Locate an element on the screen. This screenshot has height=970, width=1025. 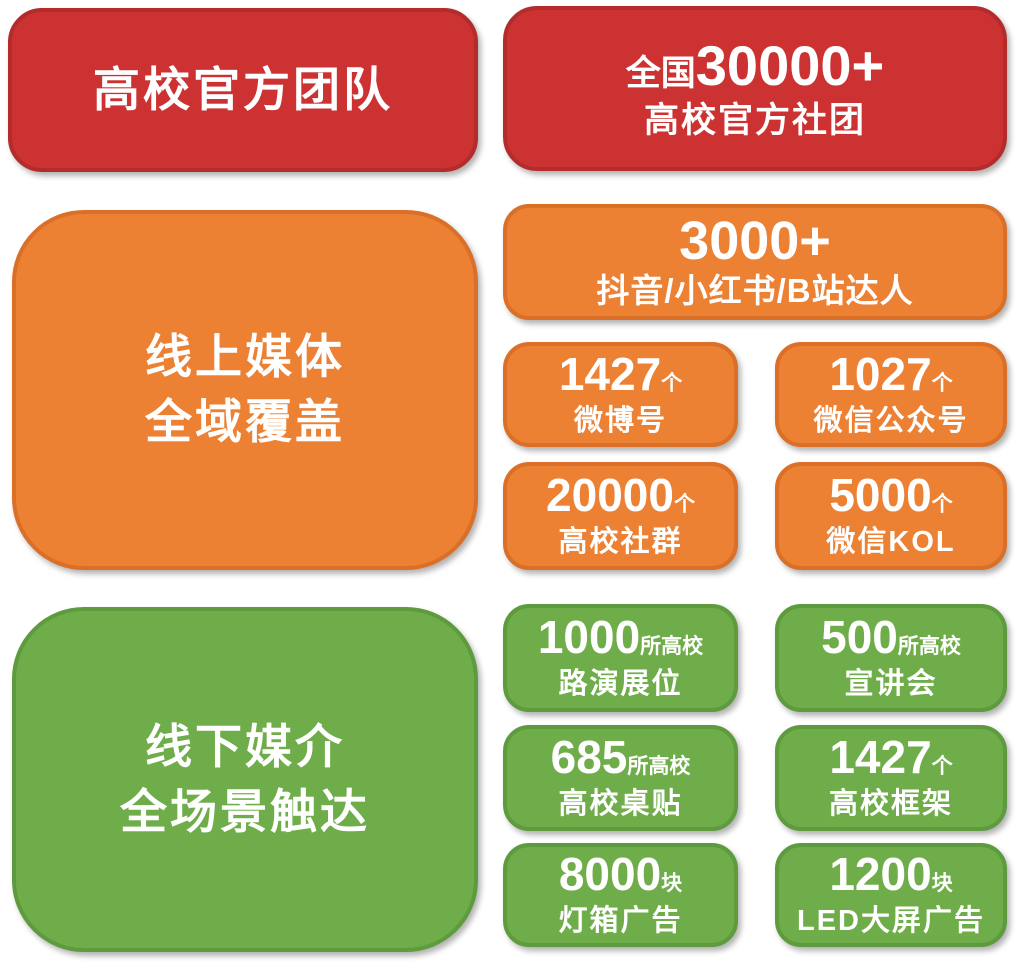
stat-number-line: 5000个 is located at coordinates (890, 495).